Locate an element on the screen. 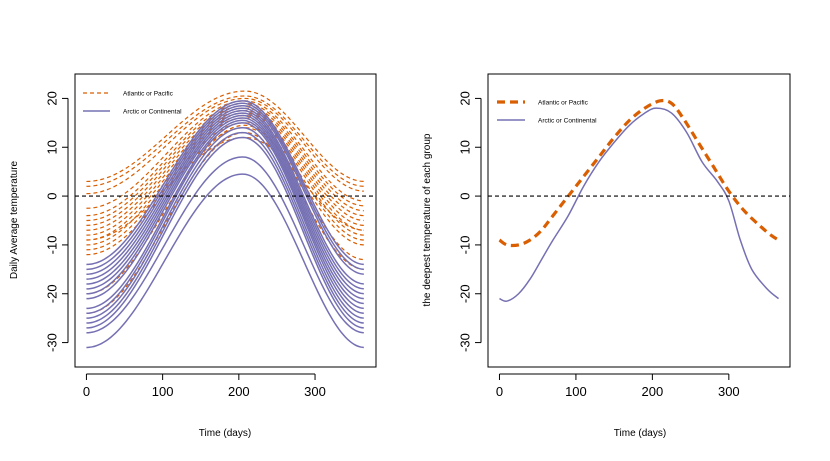  left-y-tick-label: -10 is located at coordinates (52, 245).